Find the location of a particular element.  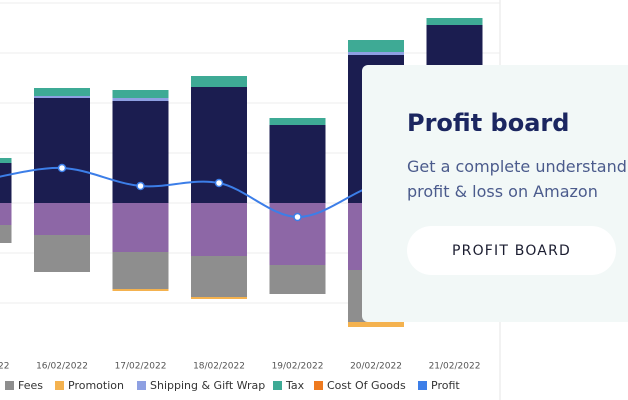

legend-label: Promotion is located at coordinates (96, 385).